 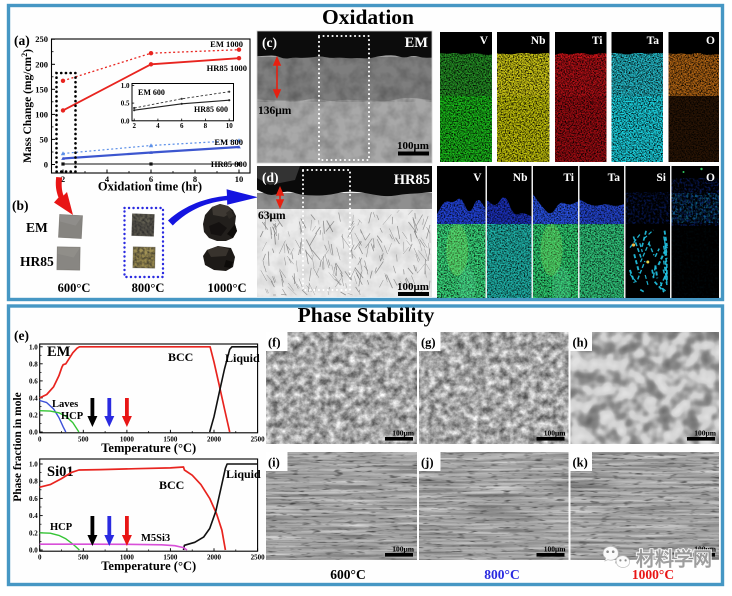 What do you see at coordinates (226, 288) in the screenshot?
I see `svg-text: 1000°C` at bounding box center [226, 288].